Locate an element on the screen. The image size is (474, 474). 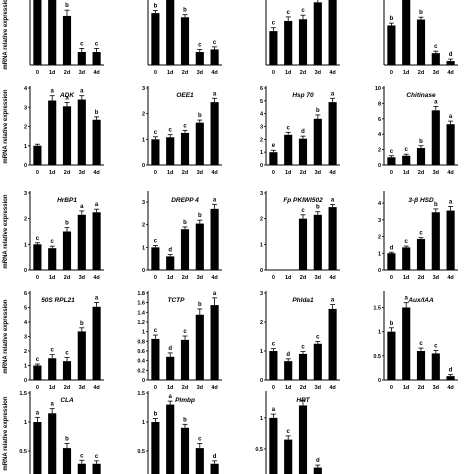
chart-panel: 0 1 2 3 4 ADK 0 a 1d a 2d a 3d b 4d is located at coordinates (64, 131).